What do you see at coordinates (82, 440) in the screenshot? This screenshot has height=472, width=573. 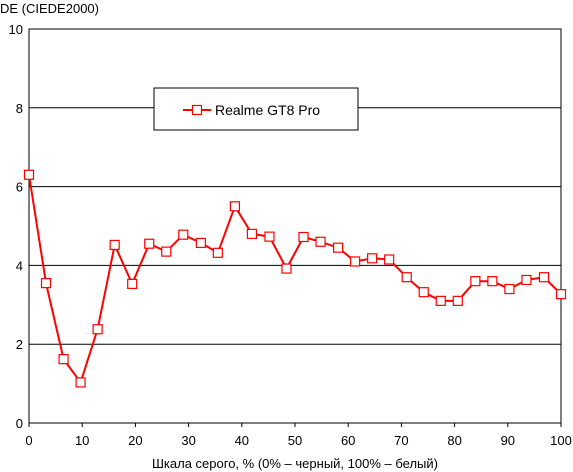 I see `x-tick-label: 10` at bounding box center [82, 440].